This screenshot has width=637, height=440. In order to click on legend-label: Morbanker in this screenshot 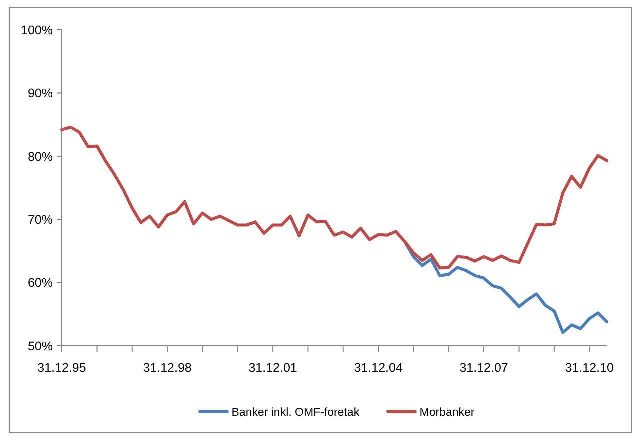, I will do `click(447, 413)`.